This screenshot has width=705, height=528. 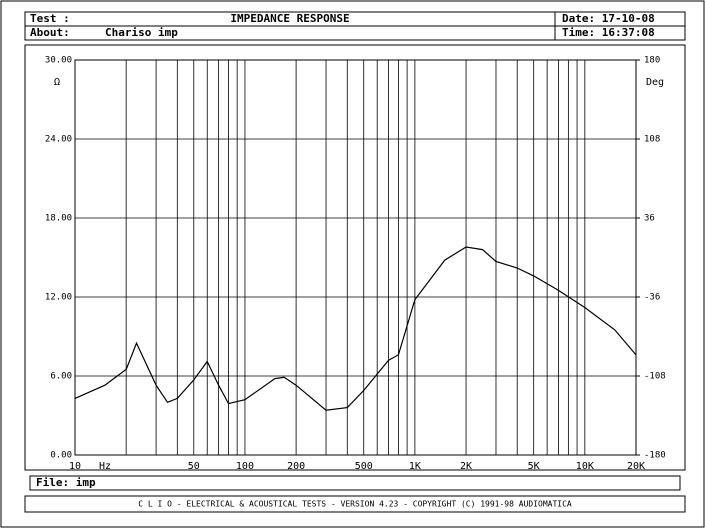 I want to click on y2-tick-label: -180, so click(x=655, y=456).